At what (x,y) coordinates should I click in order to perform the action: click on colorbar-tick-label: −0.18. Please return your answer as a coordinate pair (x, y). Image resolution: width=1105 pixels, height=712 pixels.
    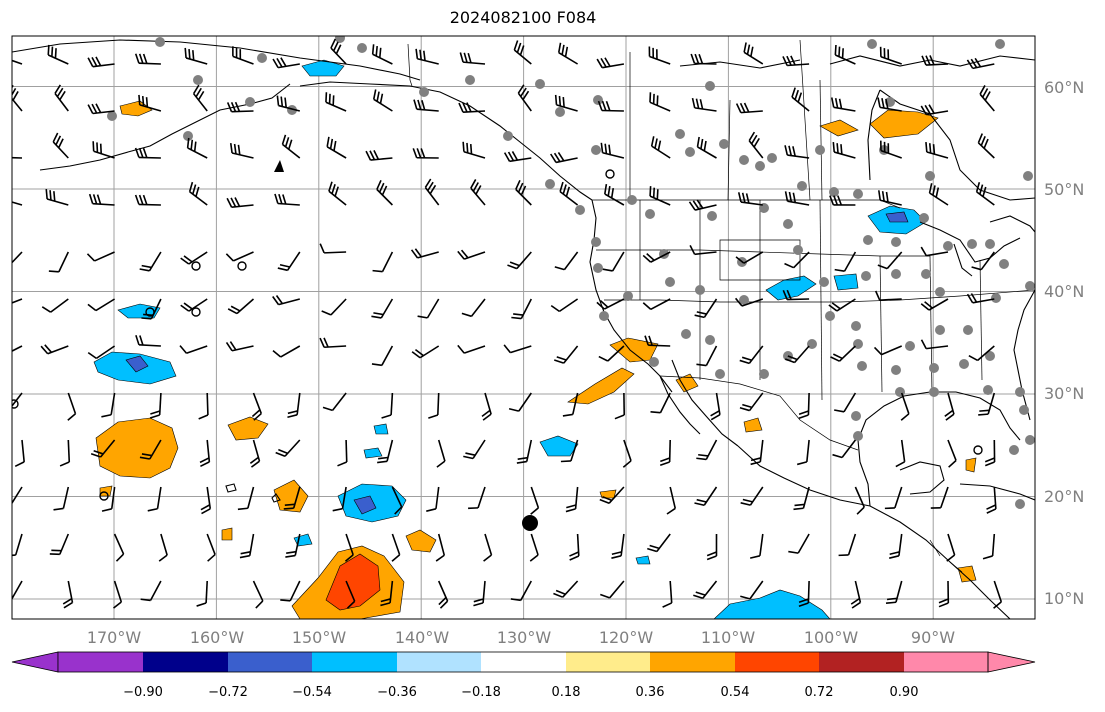
    Looking at the image, I should click on (481, 692).